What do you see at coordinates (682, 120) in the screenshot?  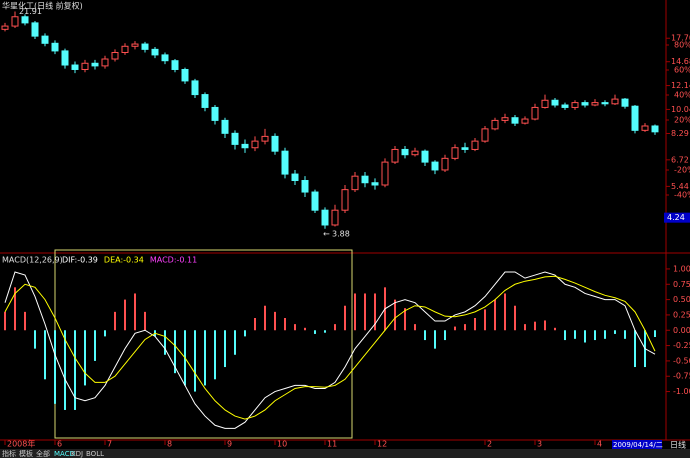 I see `y2-tick-label: 20%` at bounding box center [682, 120].